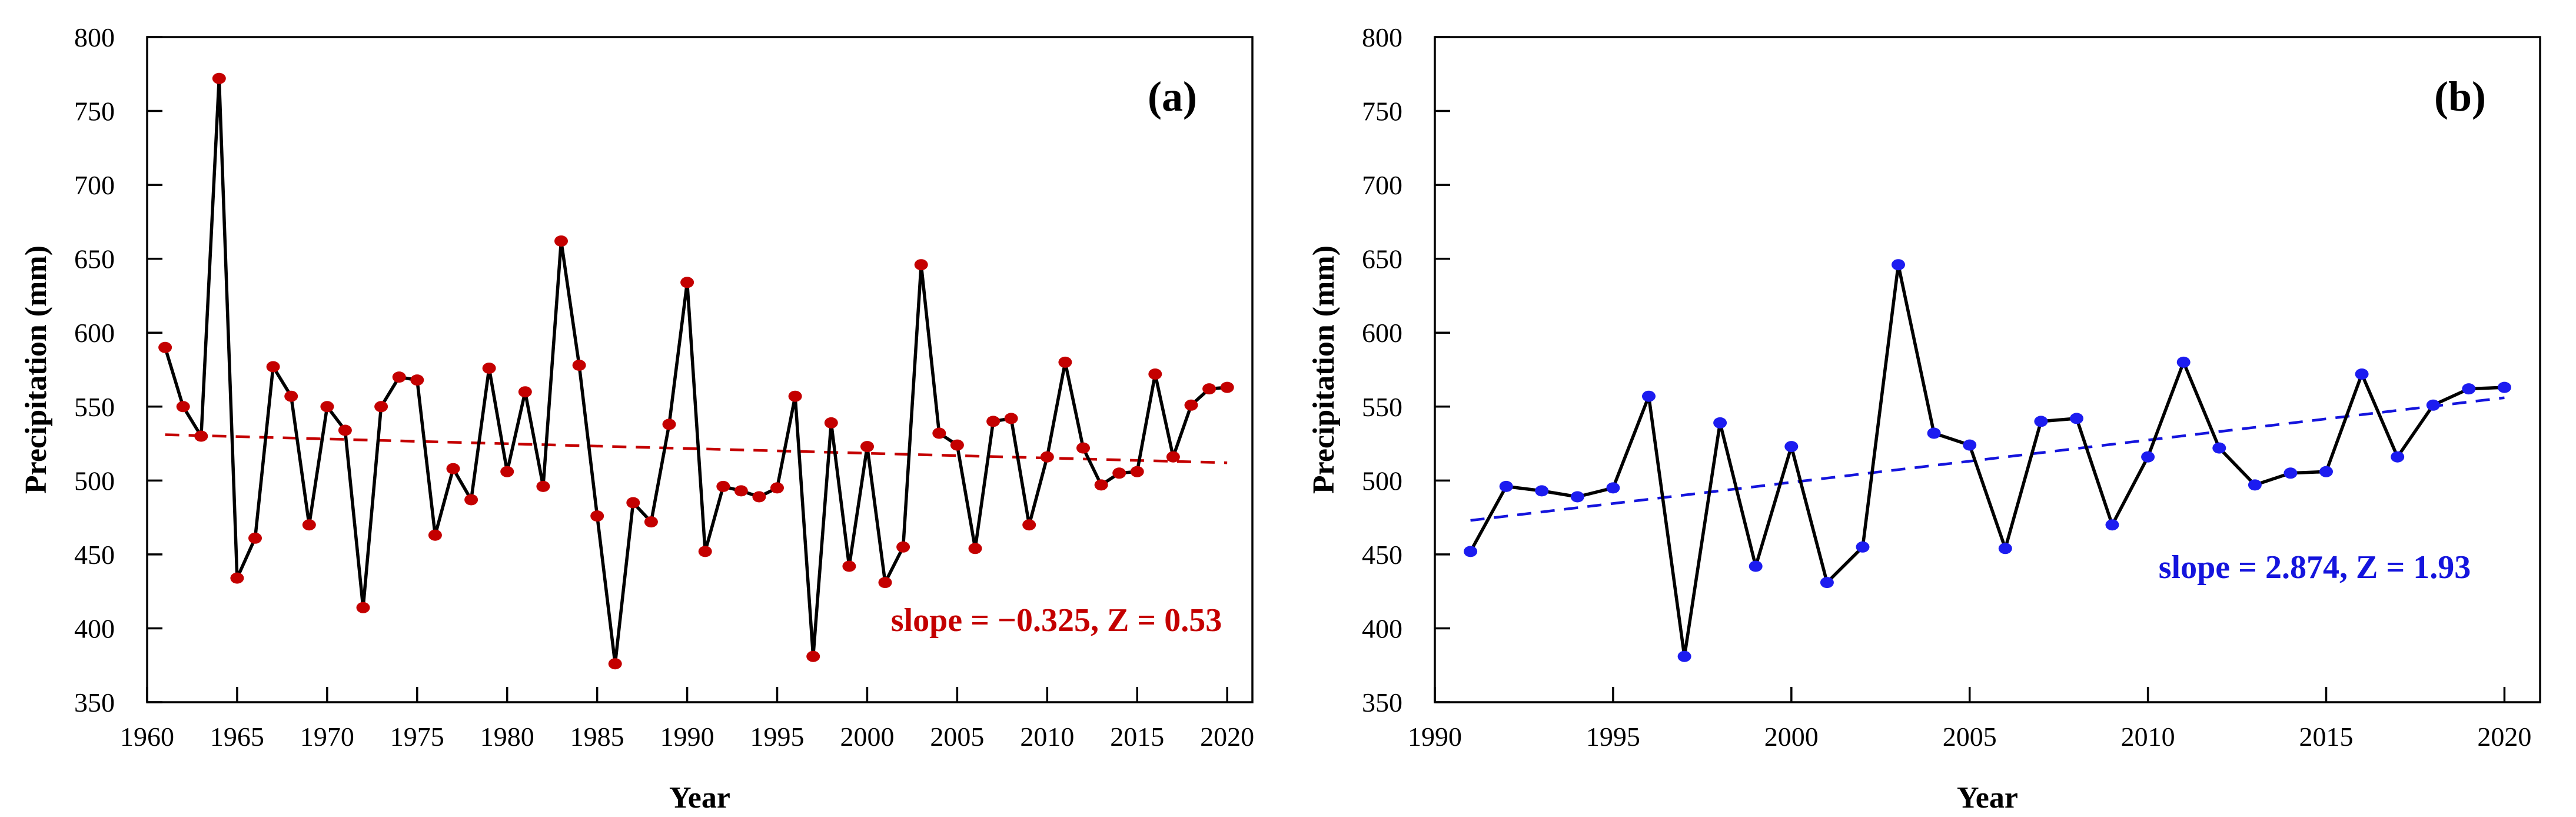 Image resolution: width=2576 pixels, height=817 pixels. Describe the element at coordinates (1382, 555) in the screenshot. I see `y-tick-label: 450` at that location.